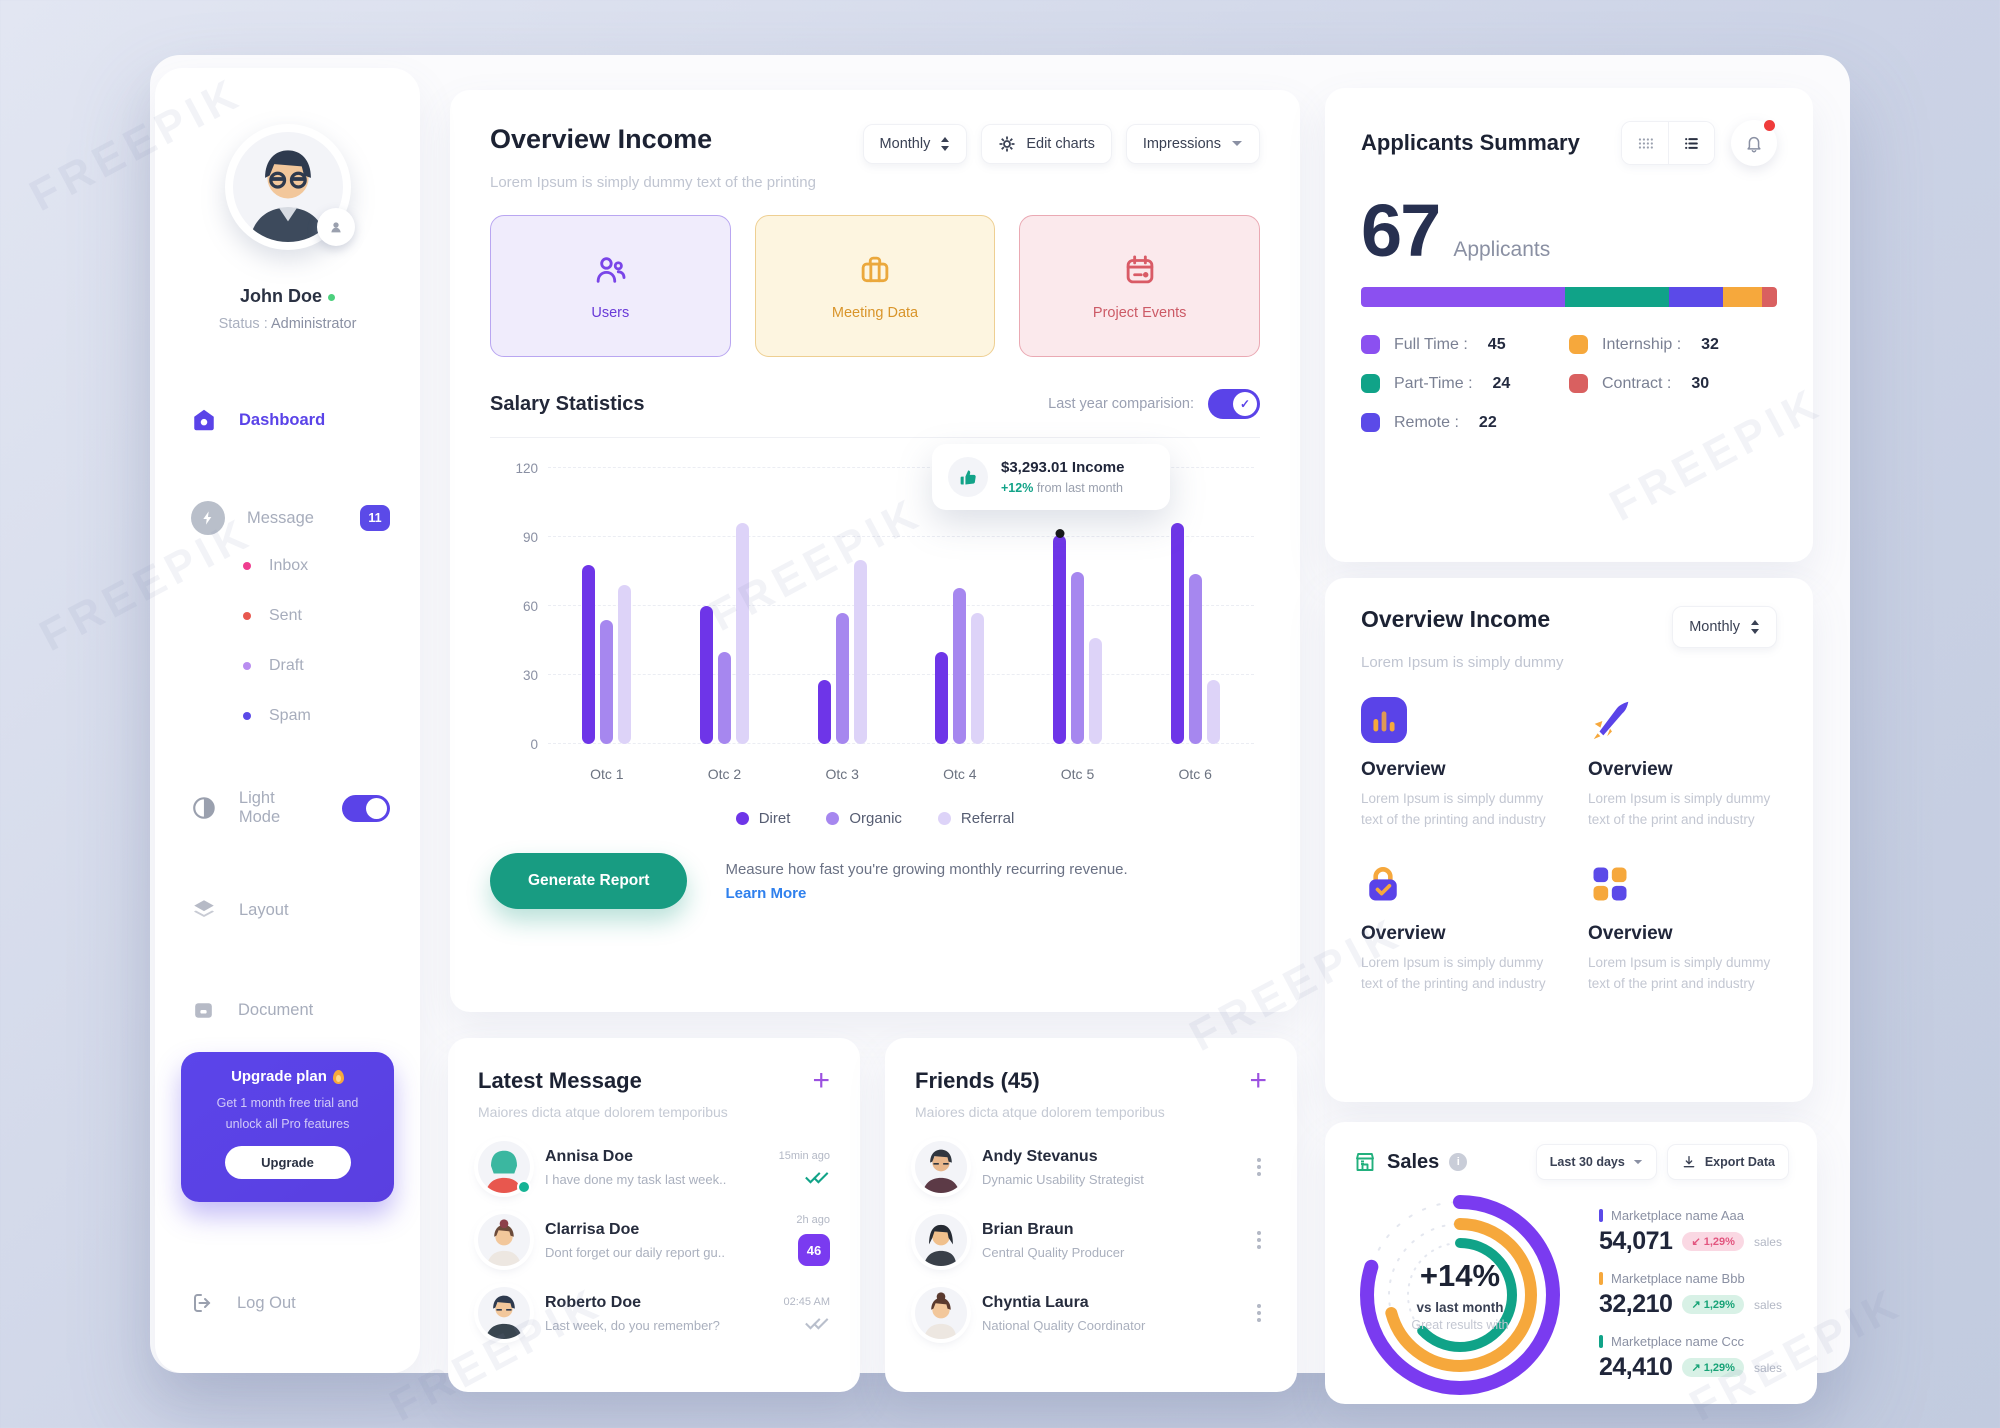 The height and width of the screenshot is (1428, 2000). What do you see at coordinates (975, 818) in the screenshot?
I see `legend-item-referral: Referral` at bounding box center [975, 818].